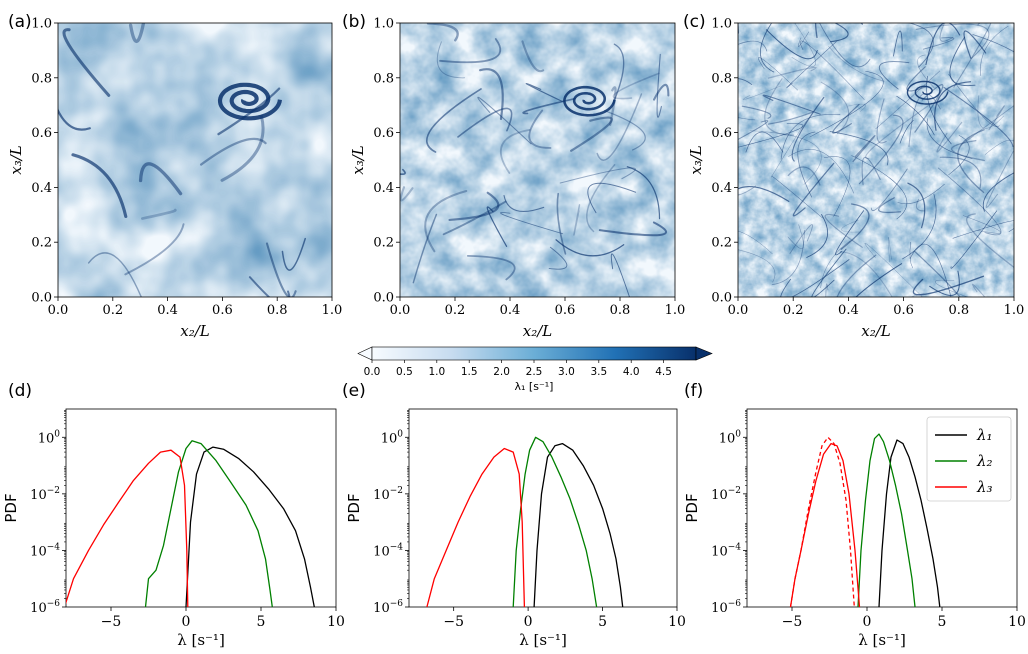 This screenshot has height=654, width=1028. I want to click on y-axis-label: PDF, so click(11, 507).